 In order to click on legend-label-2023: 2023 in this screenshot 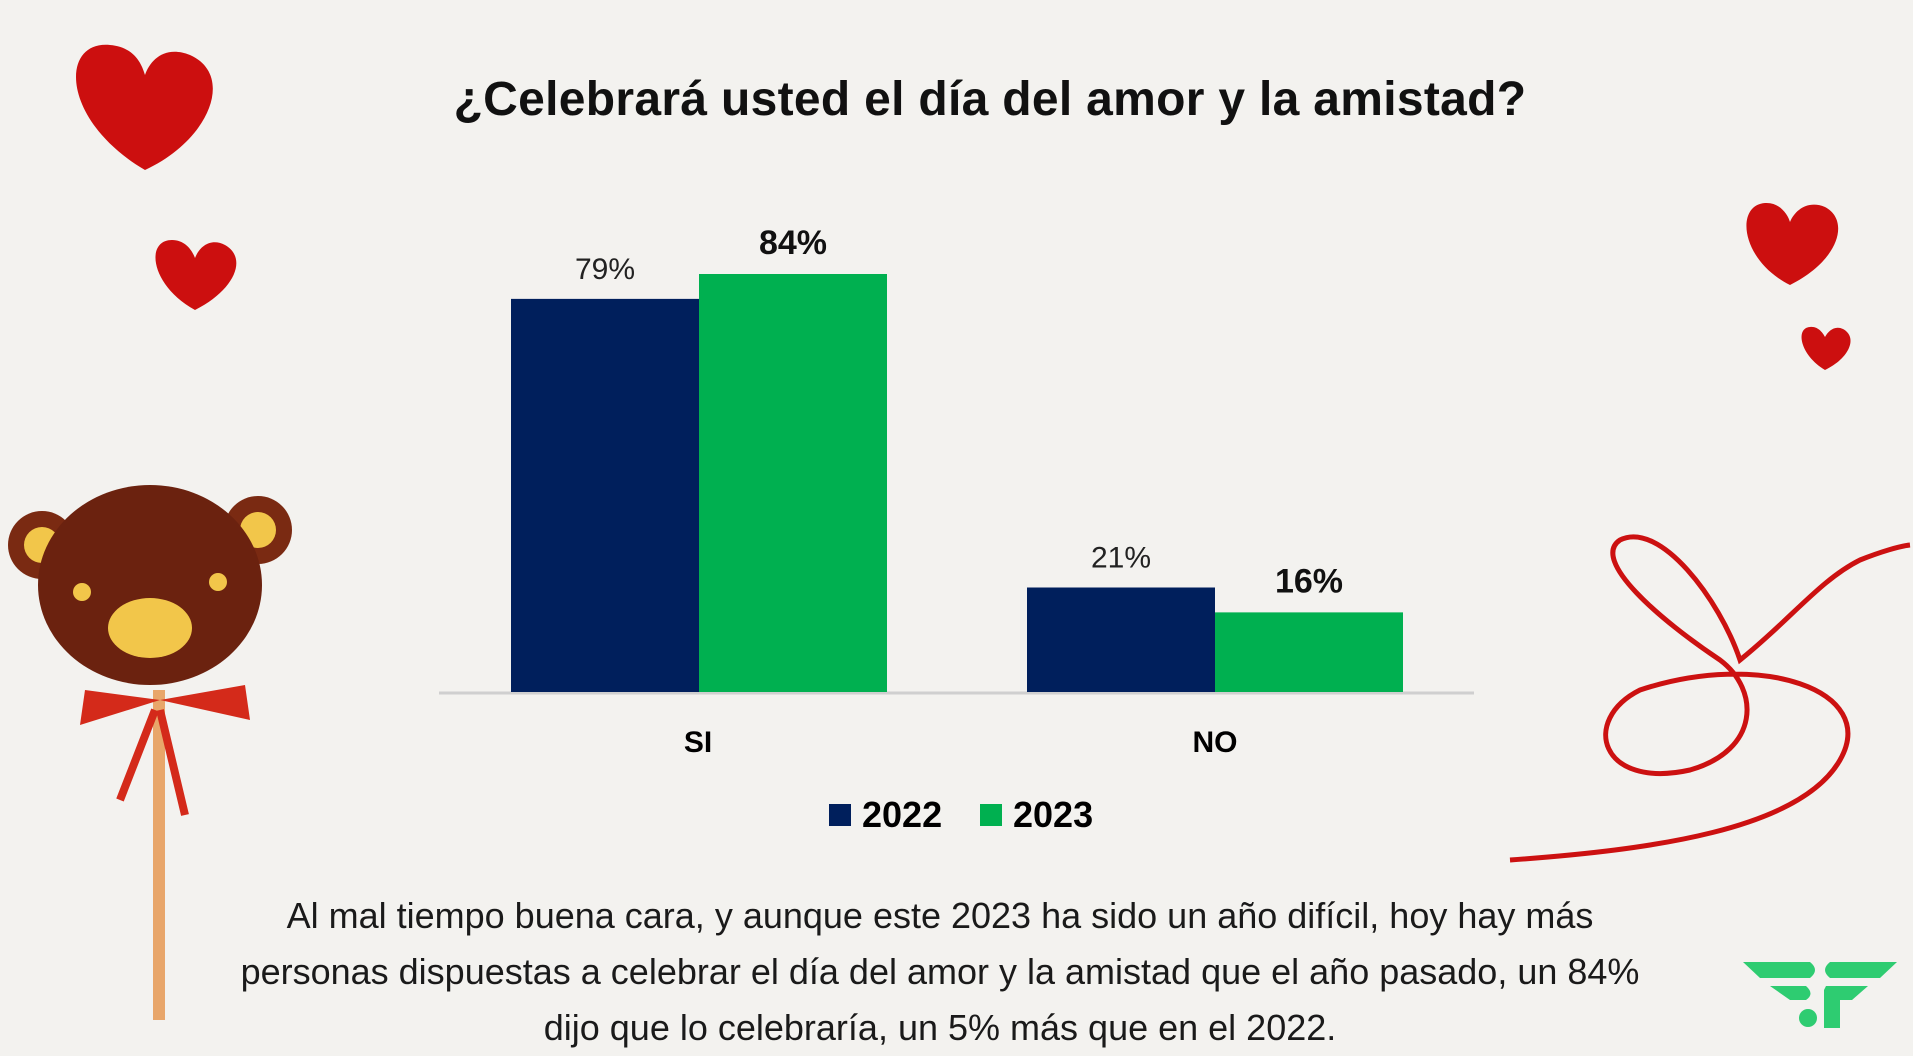, I will do `click(1053, 814)`.